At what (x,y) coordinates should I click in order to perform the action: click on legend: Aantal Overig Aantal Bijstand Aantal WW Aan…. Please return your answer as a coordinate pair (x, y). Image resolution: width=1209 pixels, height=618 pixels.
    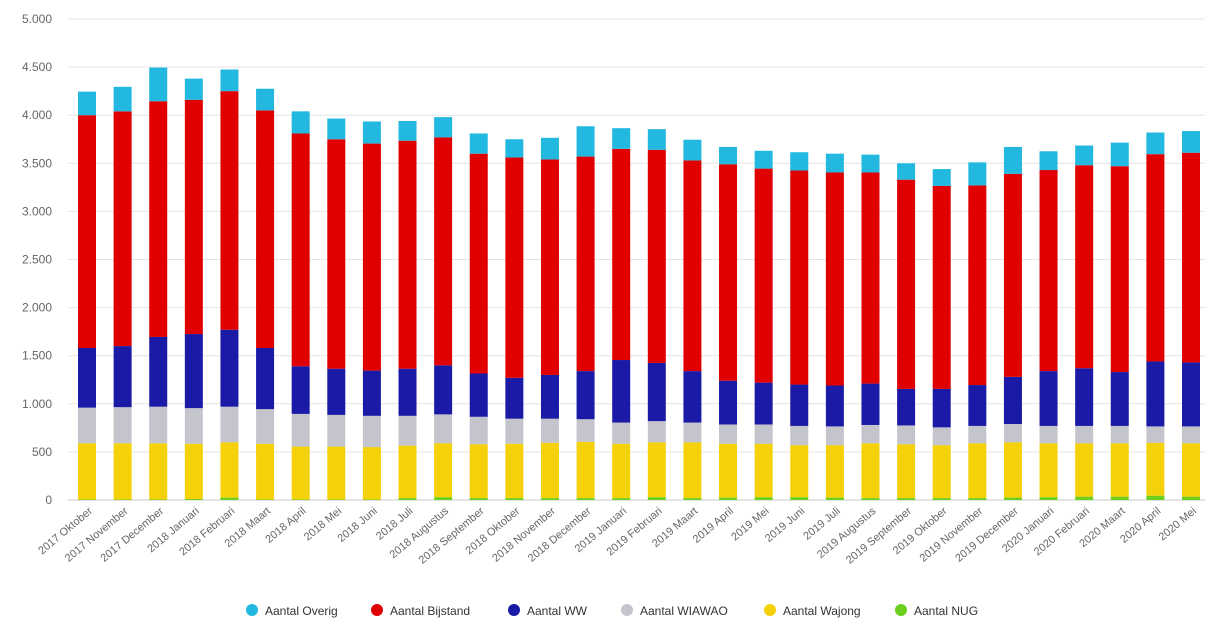
    Looking at the image, I should click on (612, 611).